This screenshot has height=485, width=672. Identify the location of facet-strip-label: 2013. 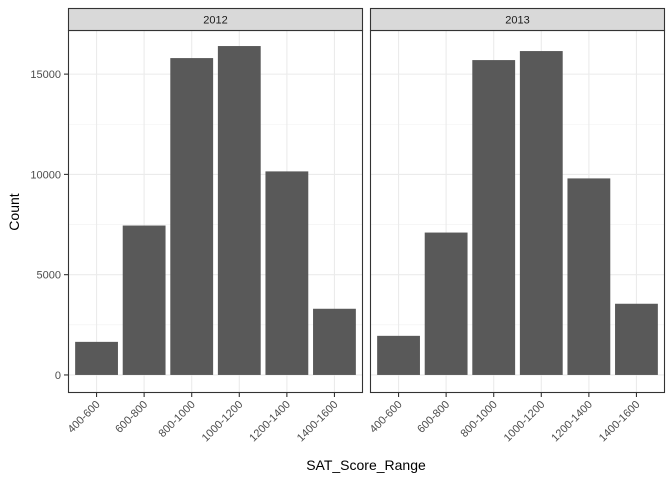
(517, 21).